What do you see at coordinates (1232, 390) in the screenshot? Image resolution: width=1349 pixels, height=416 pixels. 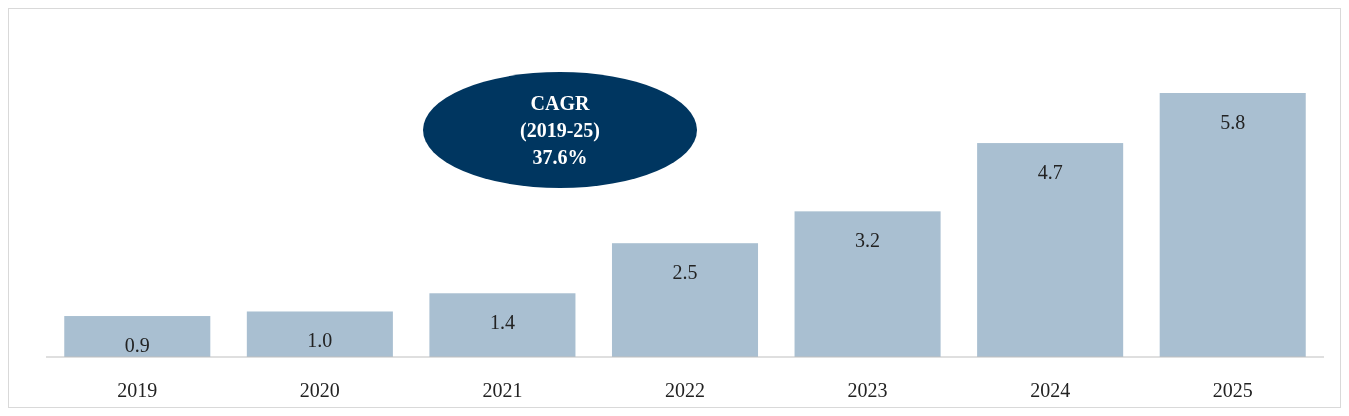 I see `x-tick-label: 2025` at bounding box center [1232, 390].